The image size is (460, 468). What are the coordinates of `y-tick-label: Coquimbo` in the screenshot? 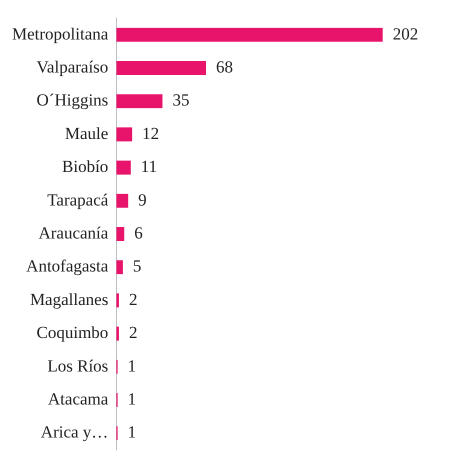 It's located at (72, 332).